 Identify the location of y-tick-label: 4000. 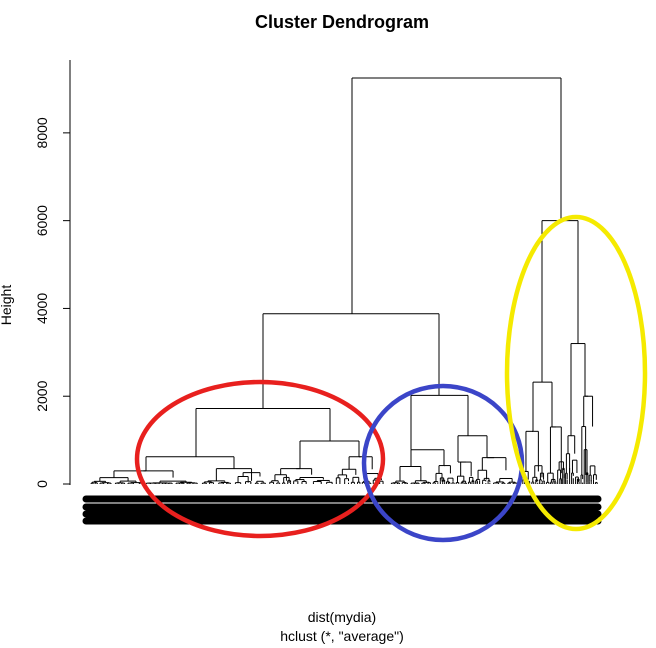
(42, 308).